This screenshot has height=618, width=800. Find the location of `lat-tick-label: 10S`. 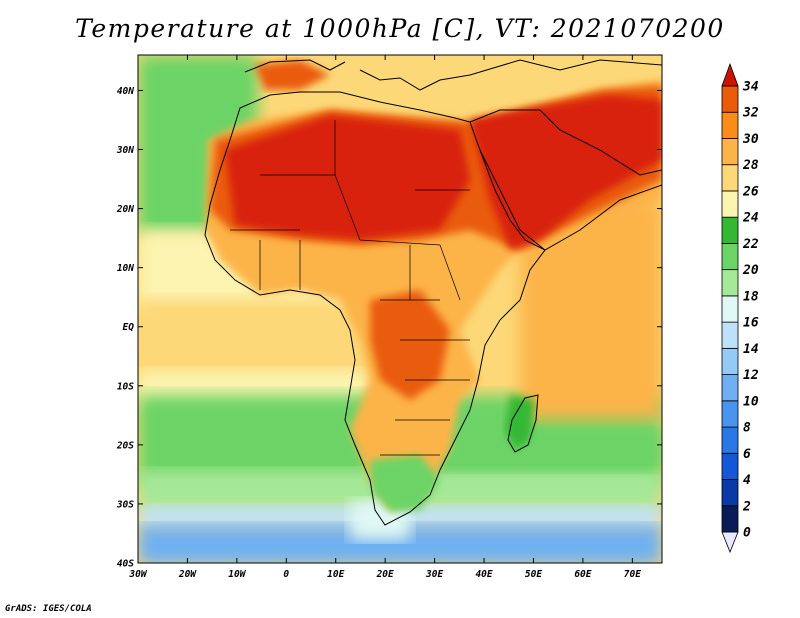

lat-tick-label: 10S is located at coordinates (125, 386).